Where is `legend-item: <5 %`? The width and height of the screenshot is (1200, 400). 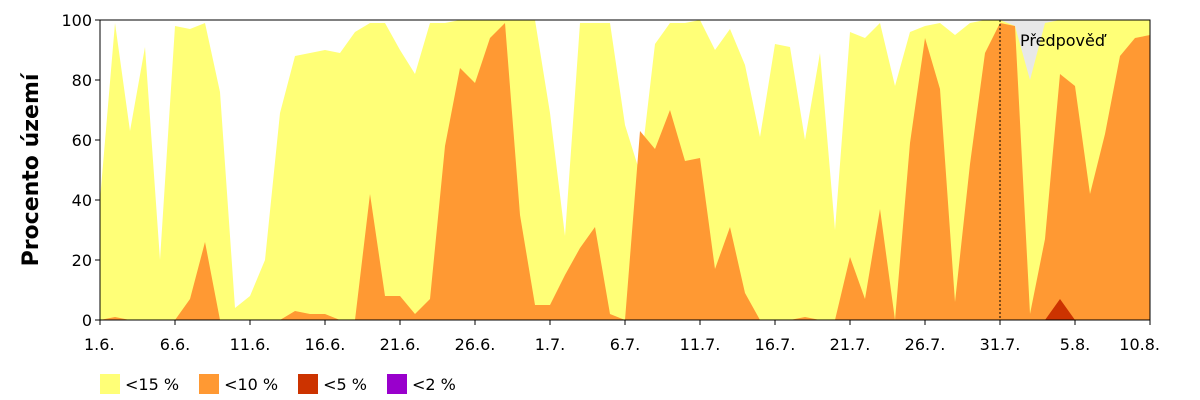 legend-item: <5 % is located at coordinates (332, 384).